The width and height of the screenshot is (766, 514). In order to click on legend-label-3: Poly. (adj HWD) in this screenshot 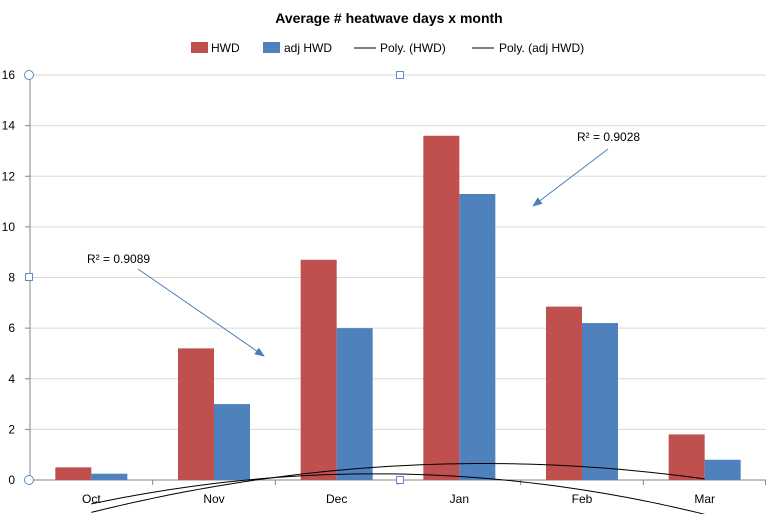, I will do `click(541, 48)`.